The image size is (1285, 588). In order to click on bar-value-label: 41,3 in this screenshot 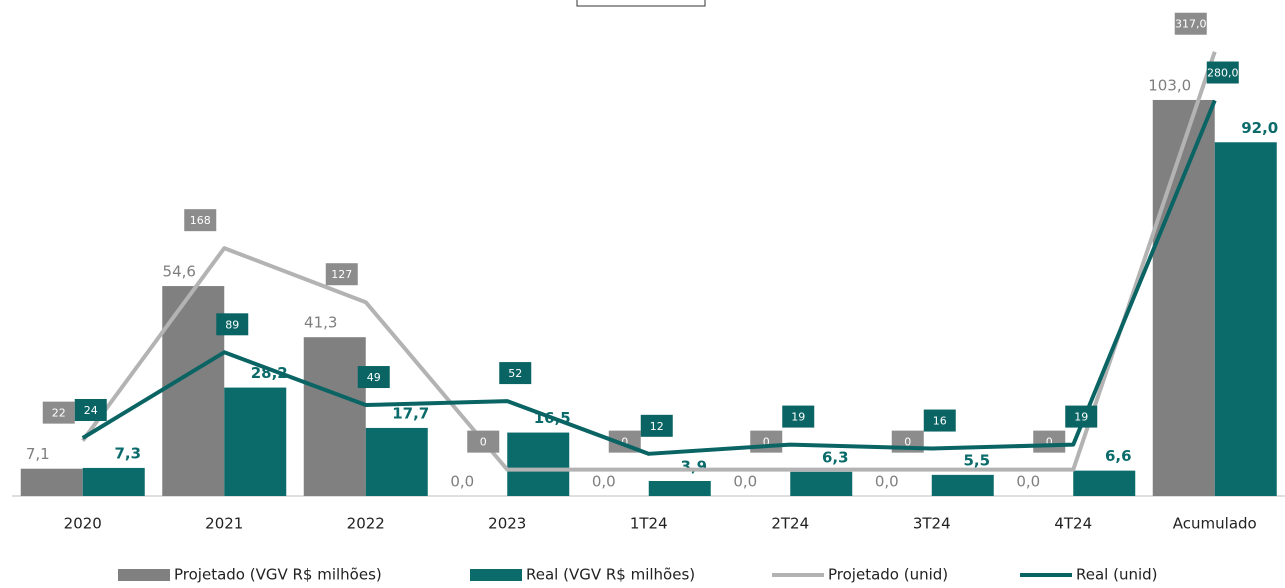, I will do `click(320, 323)`.